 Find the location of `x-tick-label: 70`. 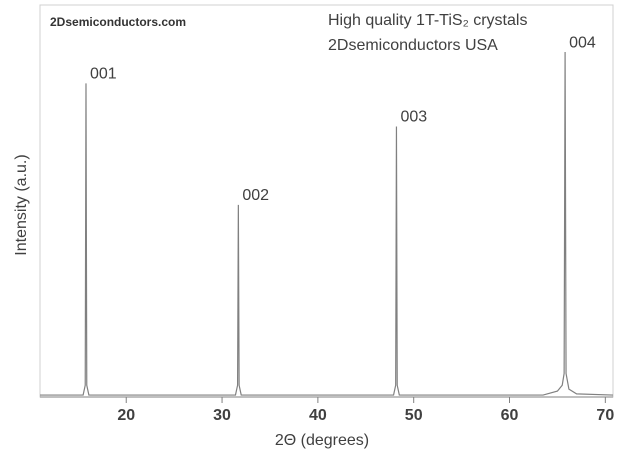

x-tick-label: 70 is located at coordinates (605, 415).